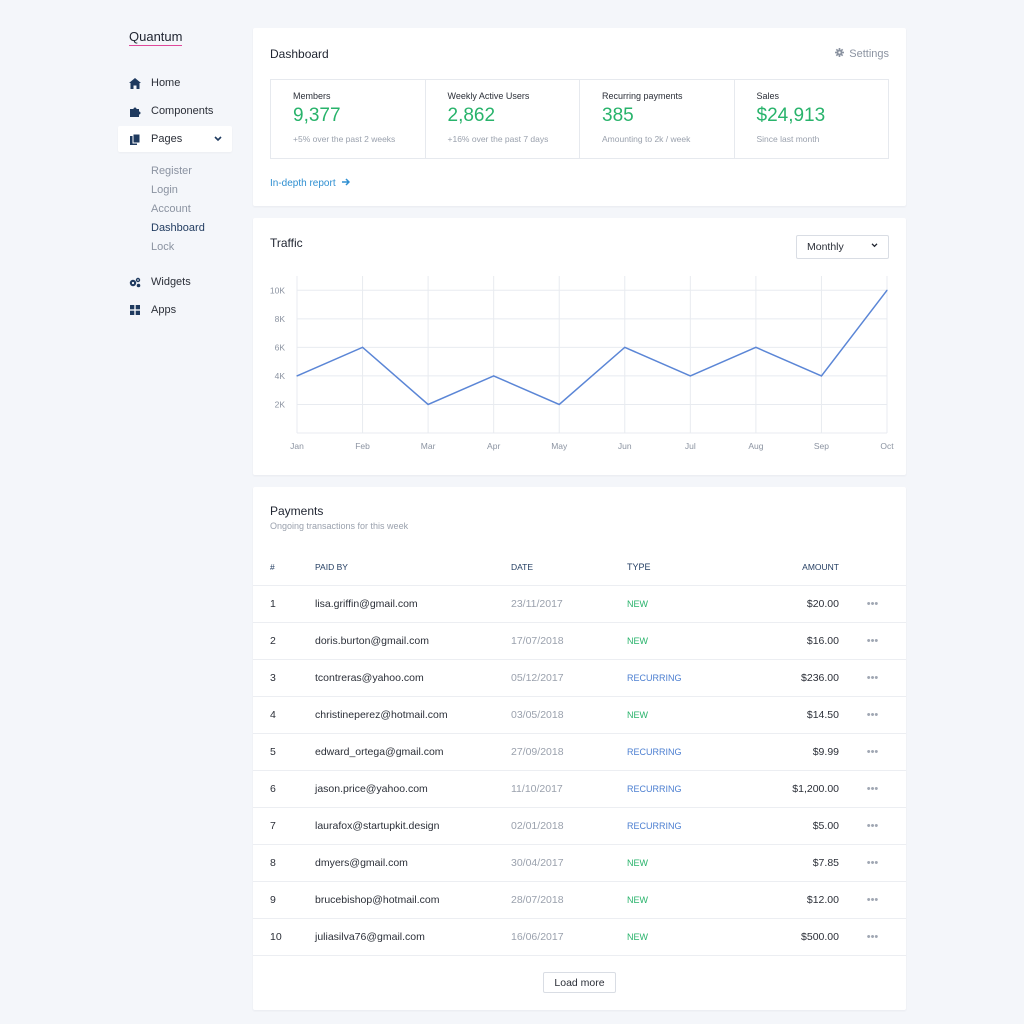  I want to click on row-number: 6, so click(284, 789).